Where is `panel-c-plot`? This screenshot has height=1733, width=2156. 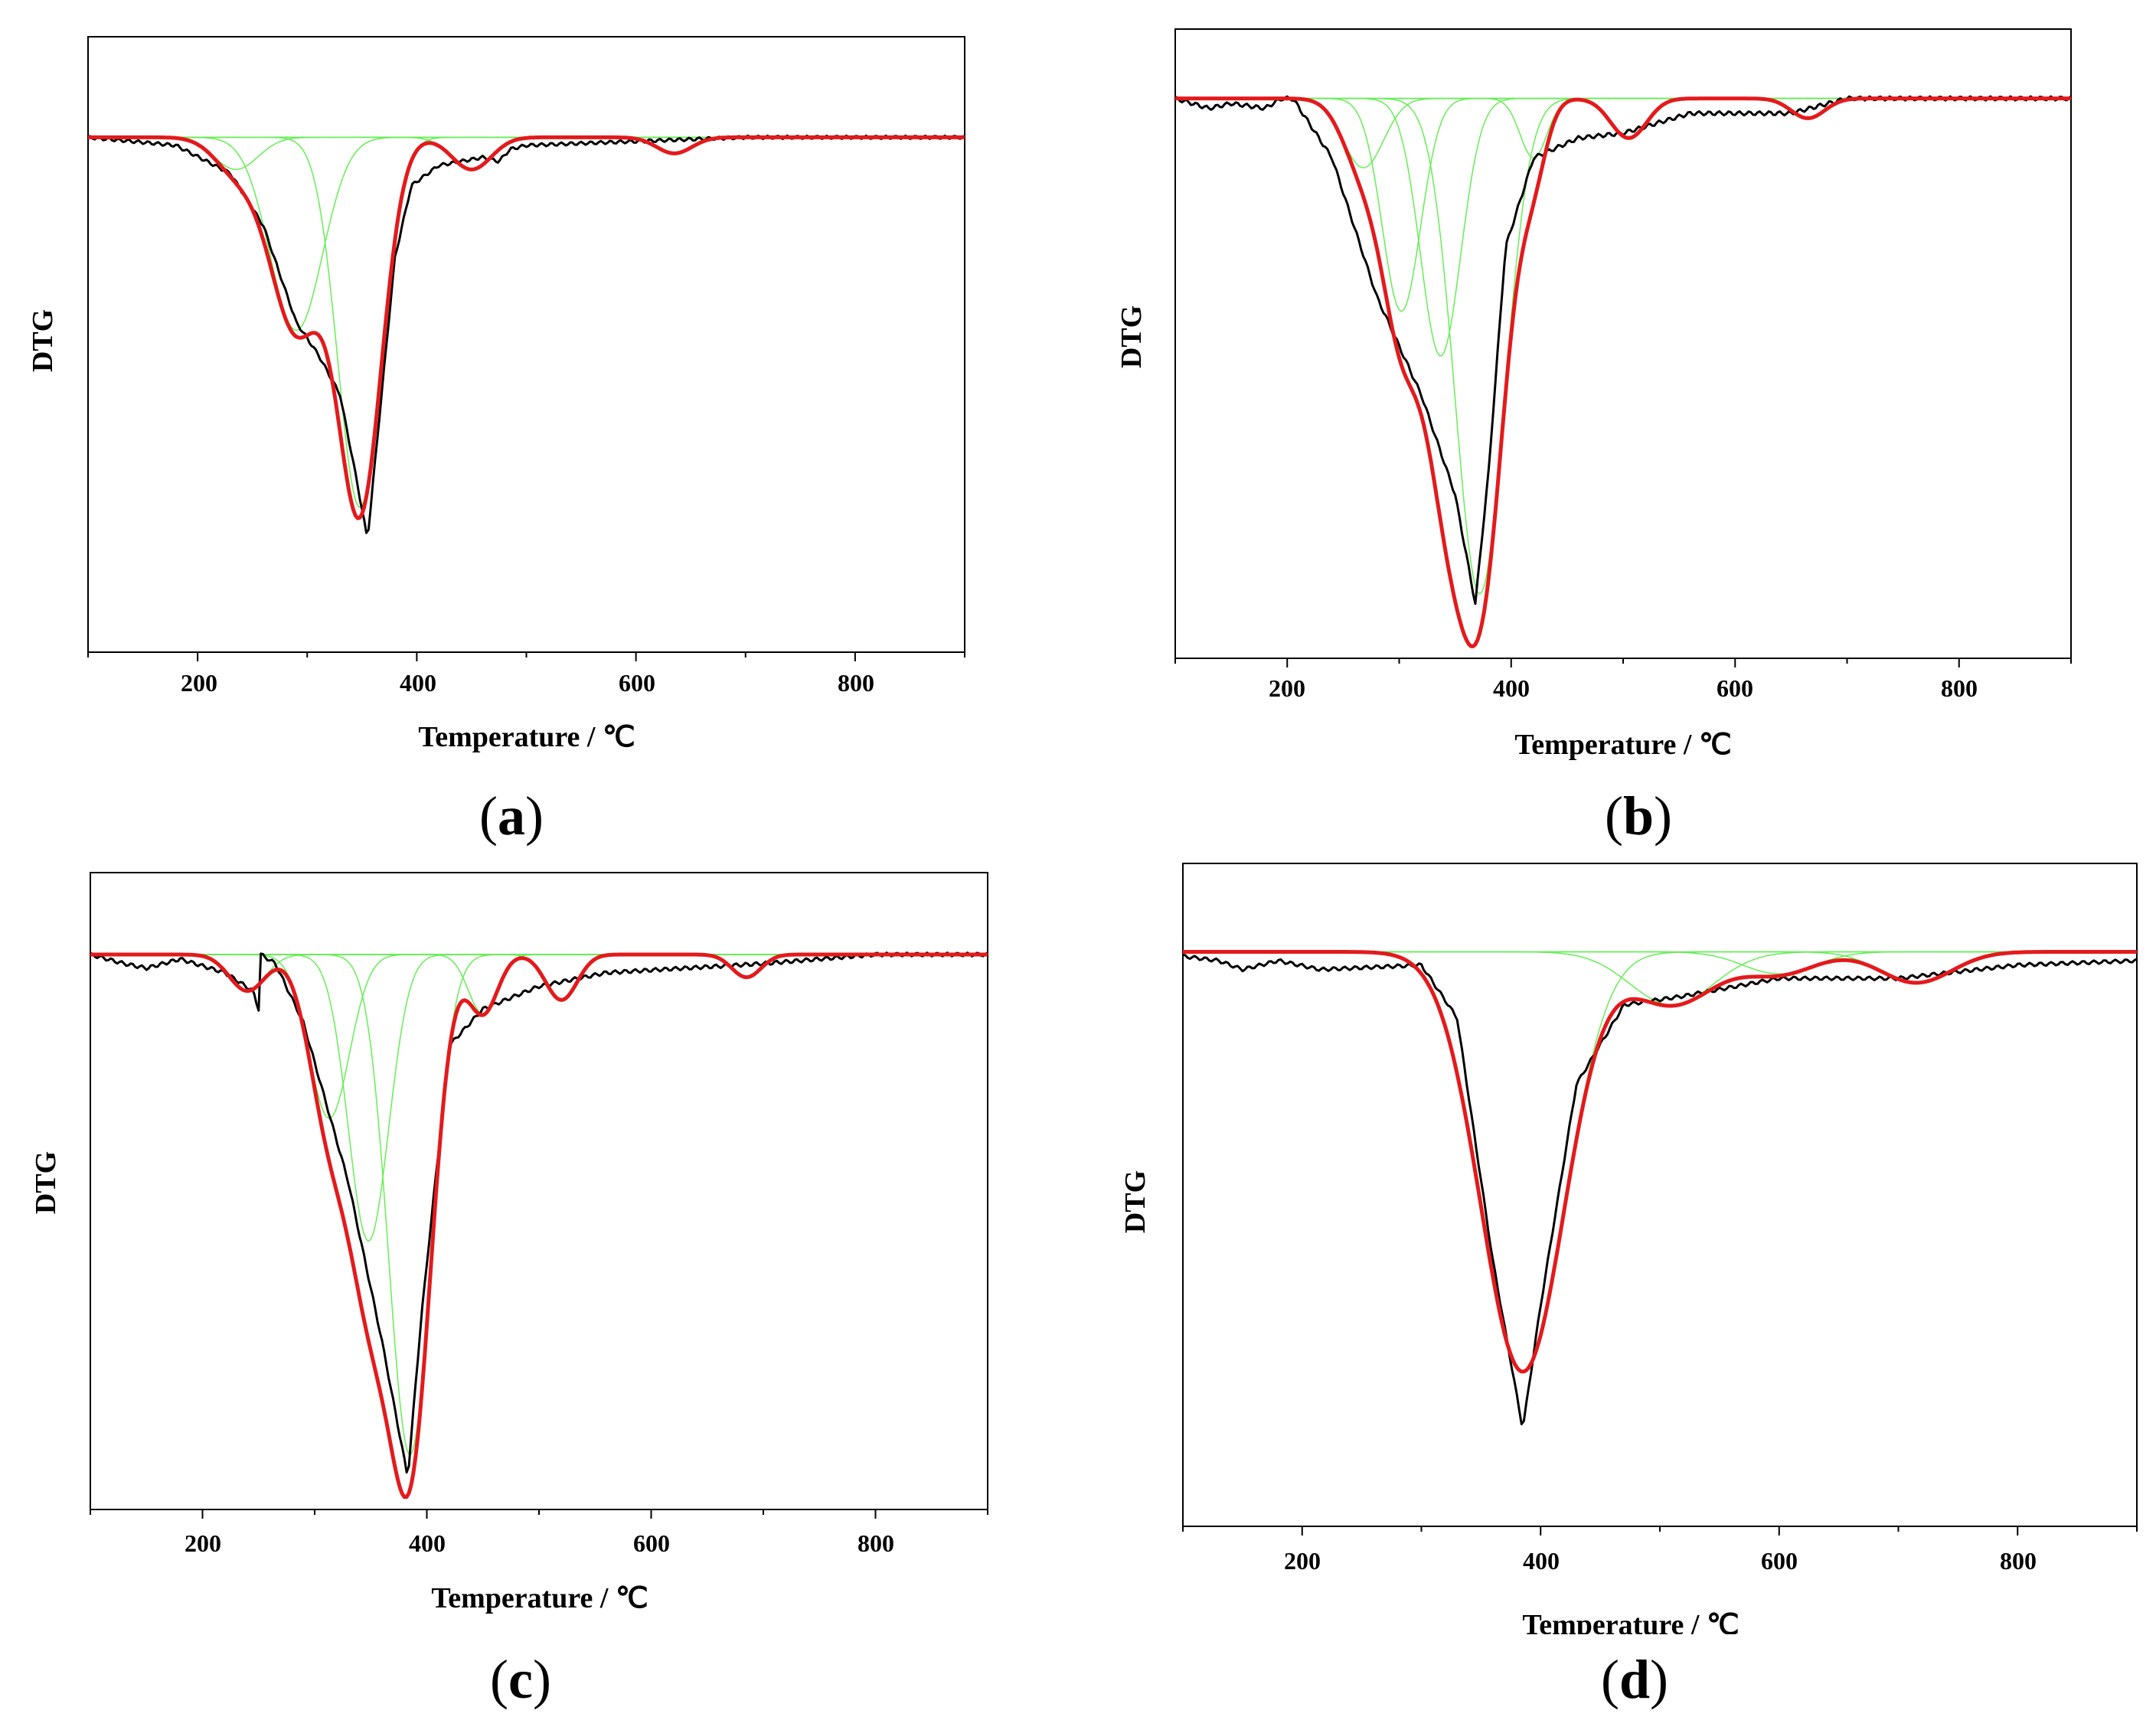
panel-c-plot is located at coordinates (539, 1235).